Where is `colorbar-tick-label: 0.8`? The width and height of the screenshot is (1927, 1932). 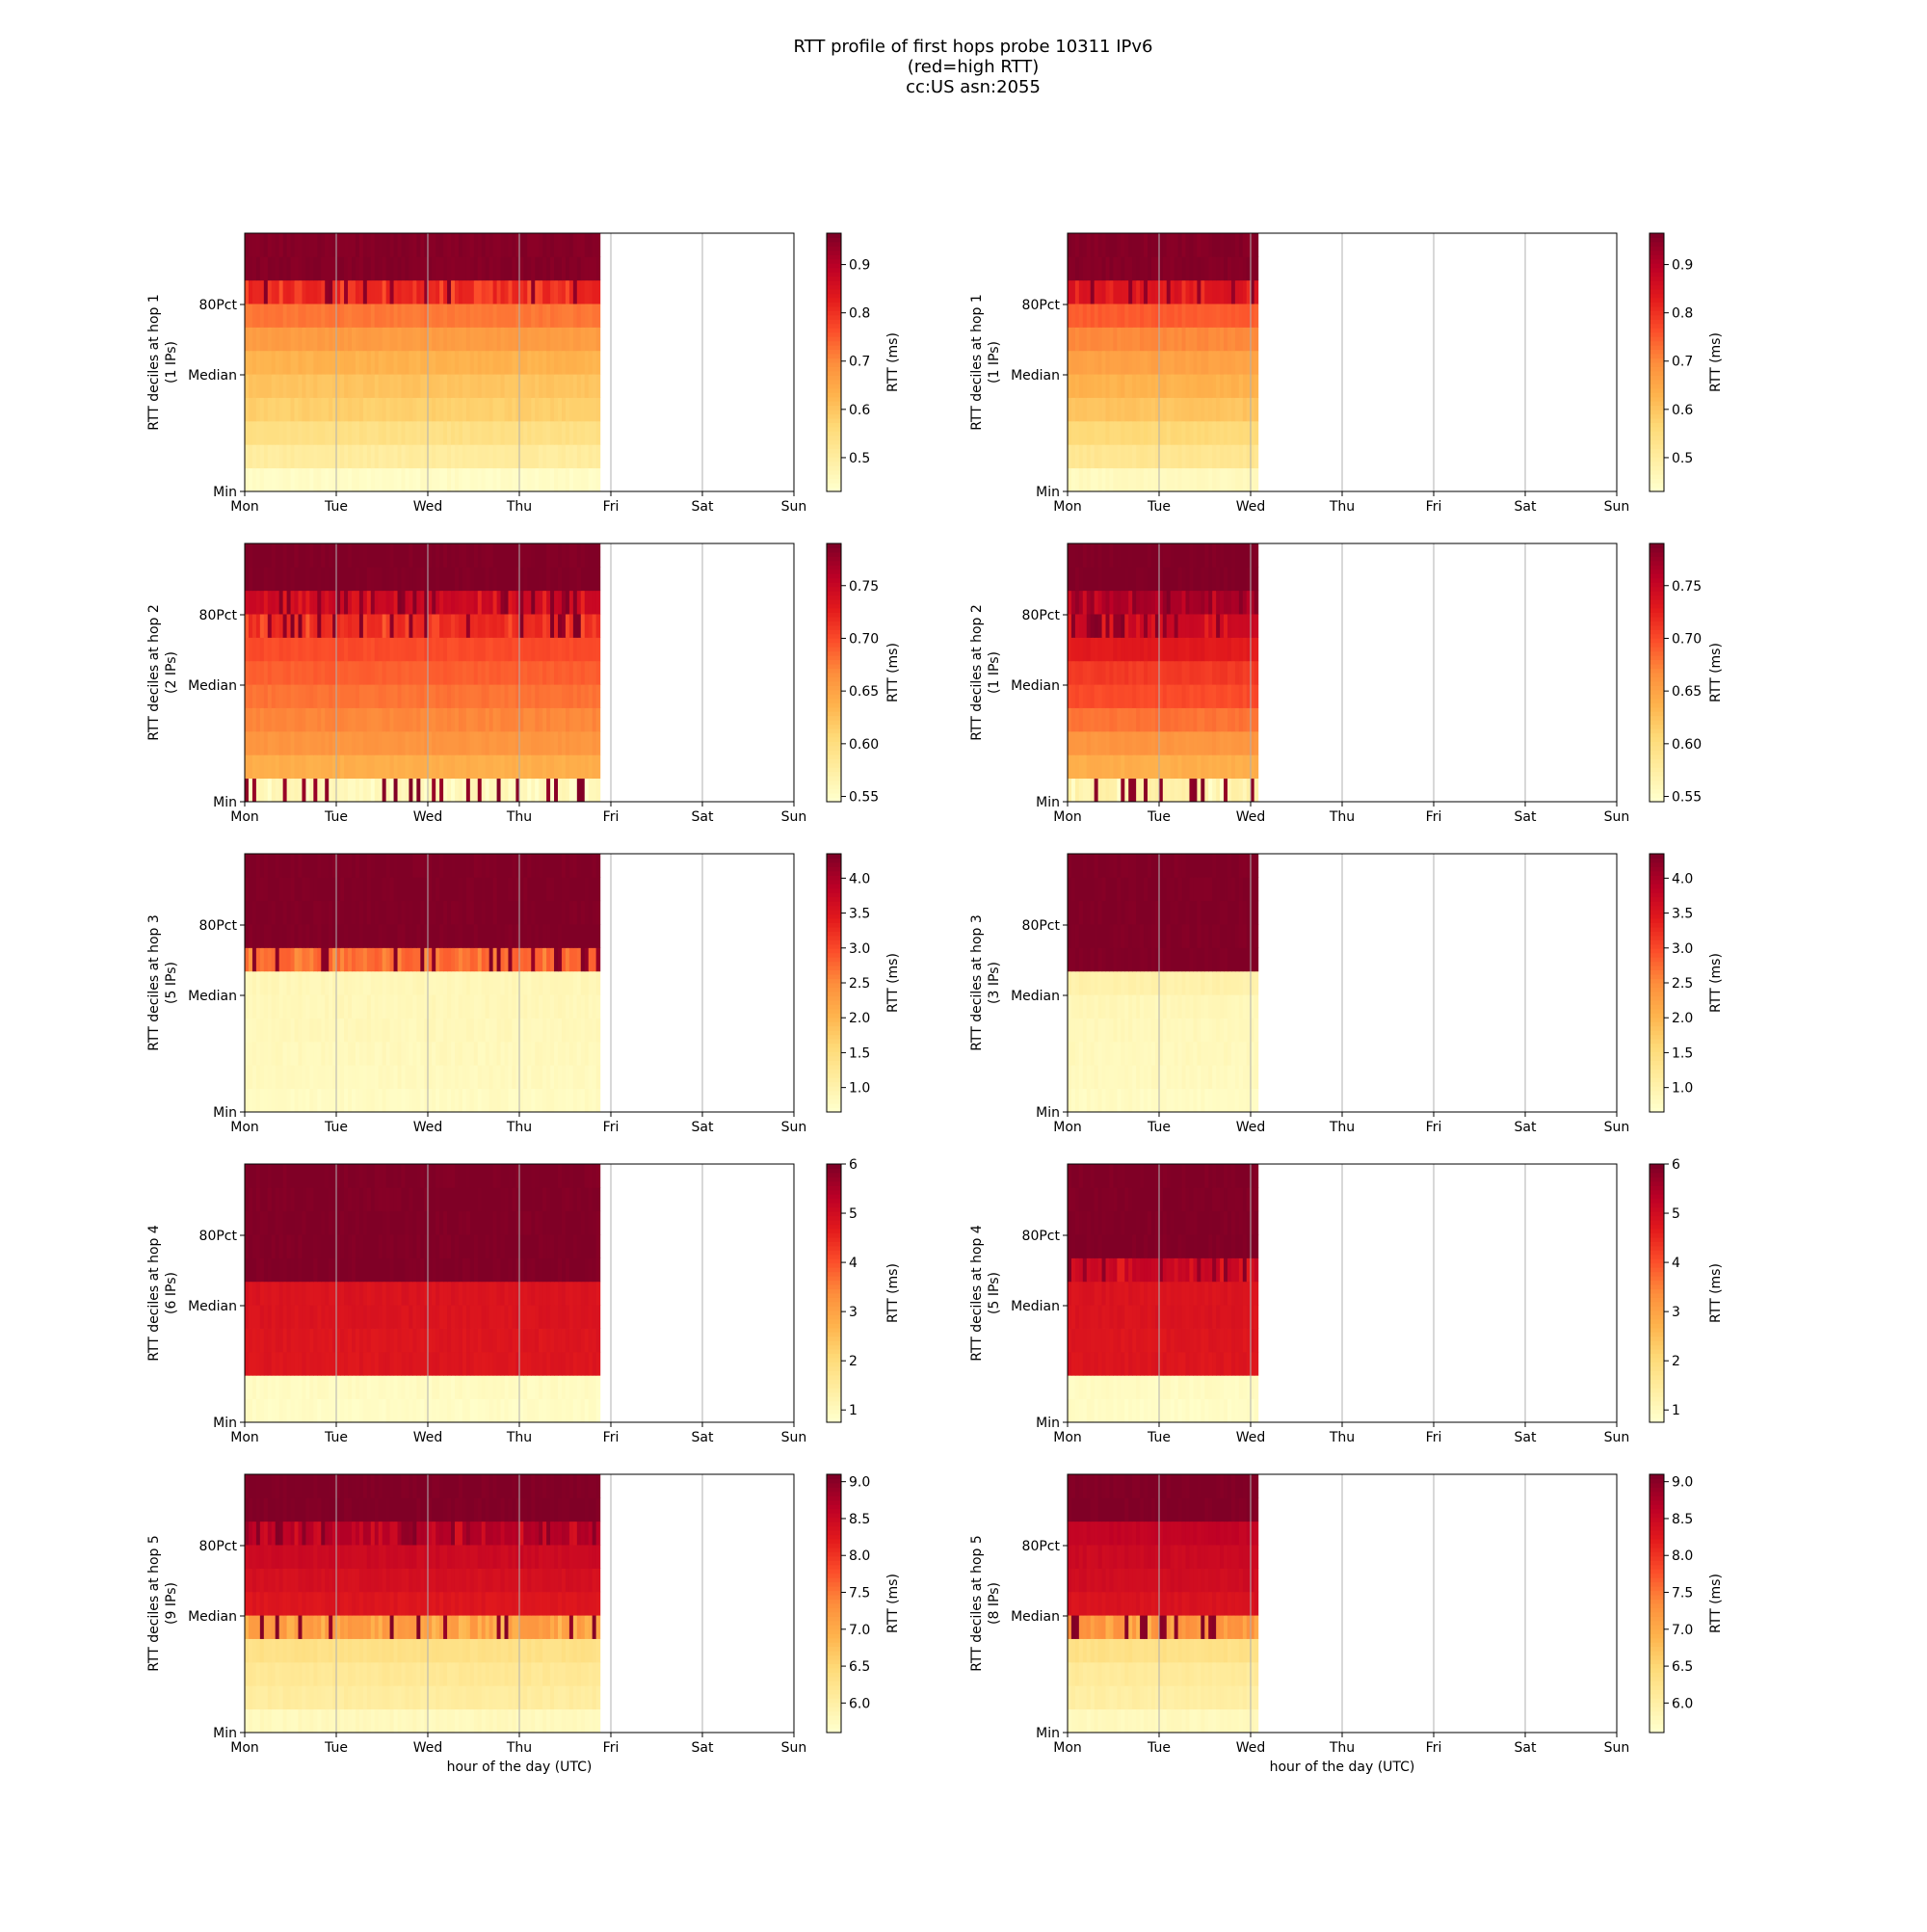 colorbar-tick-label: 0.8 is located at coordinates (1682, 314).